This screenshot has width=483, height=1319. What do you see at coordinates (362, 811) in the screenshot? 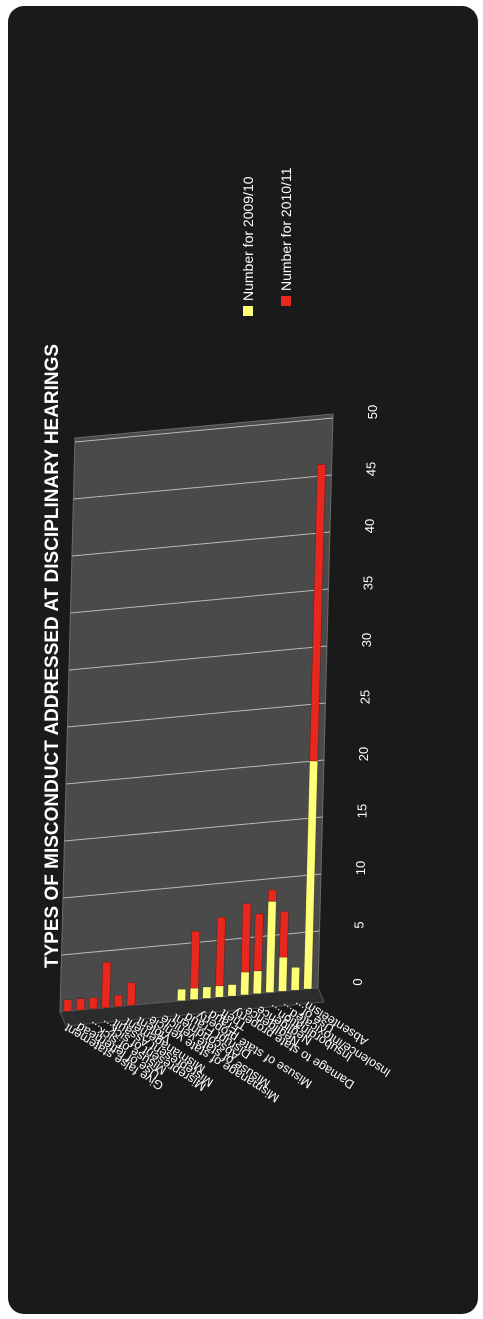
I see `tick-label-15: 15` at bounding box center [362, 811].